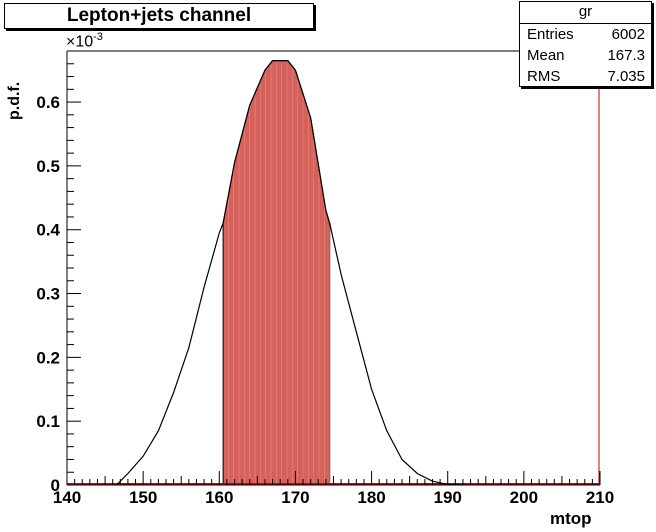 The height and width of the screenshot is (532, 656). What do you see at coordinates (571, 518) in the screenshot?
I see `x-axis-label: mtop` at bounding box center [571, 518].